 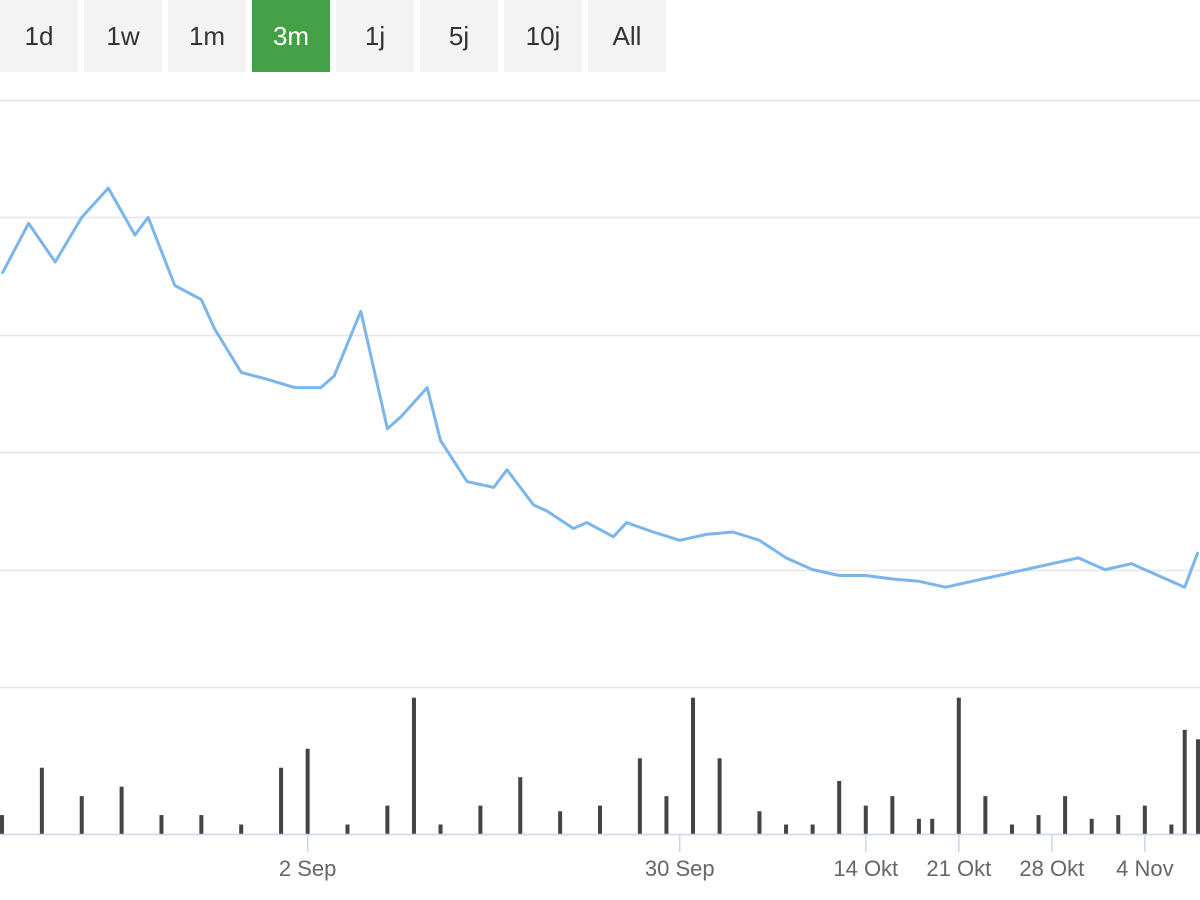 What do you see at coordinates (600, 857) in the screenshot?
I see `x-axis: 2 Sep 30 Sep 14 Okt 21 Okt 28 Okt 4 Nov` at bounding box center [600, 857].